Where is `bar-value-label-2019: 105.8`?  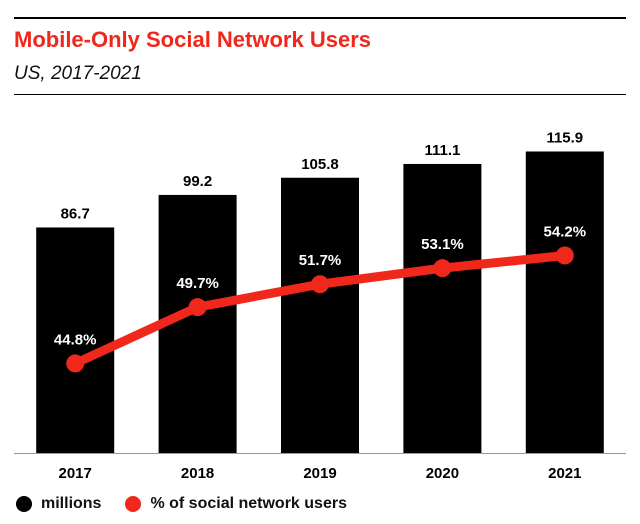
bar-value-label-2019: 105.8 is located at coordinates (320, 164).